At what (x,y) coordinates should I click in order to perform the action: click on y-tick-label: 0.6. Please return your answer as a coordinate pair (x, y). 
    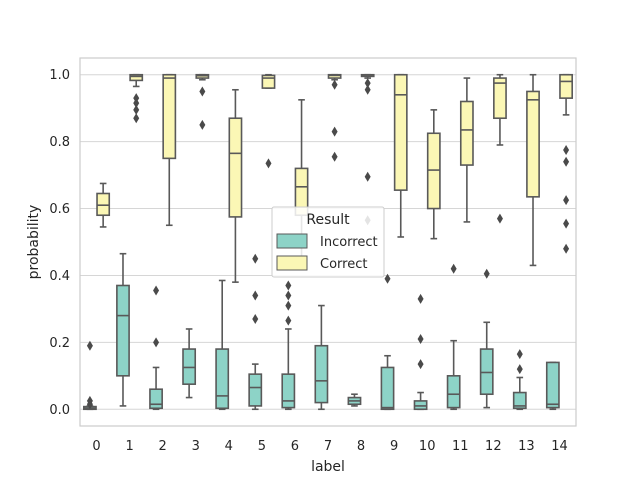
    Looking at the image, I should click on (59, 209).